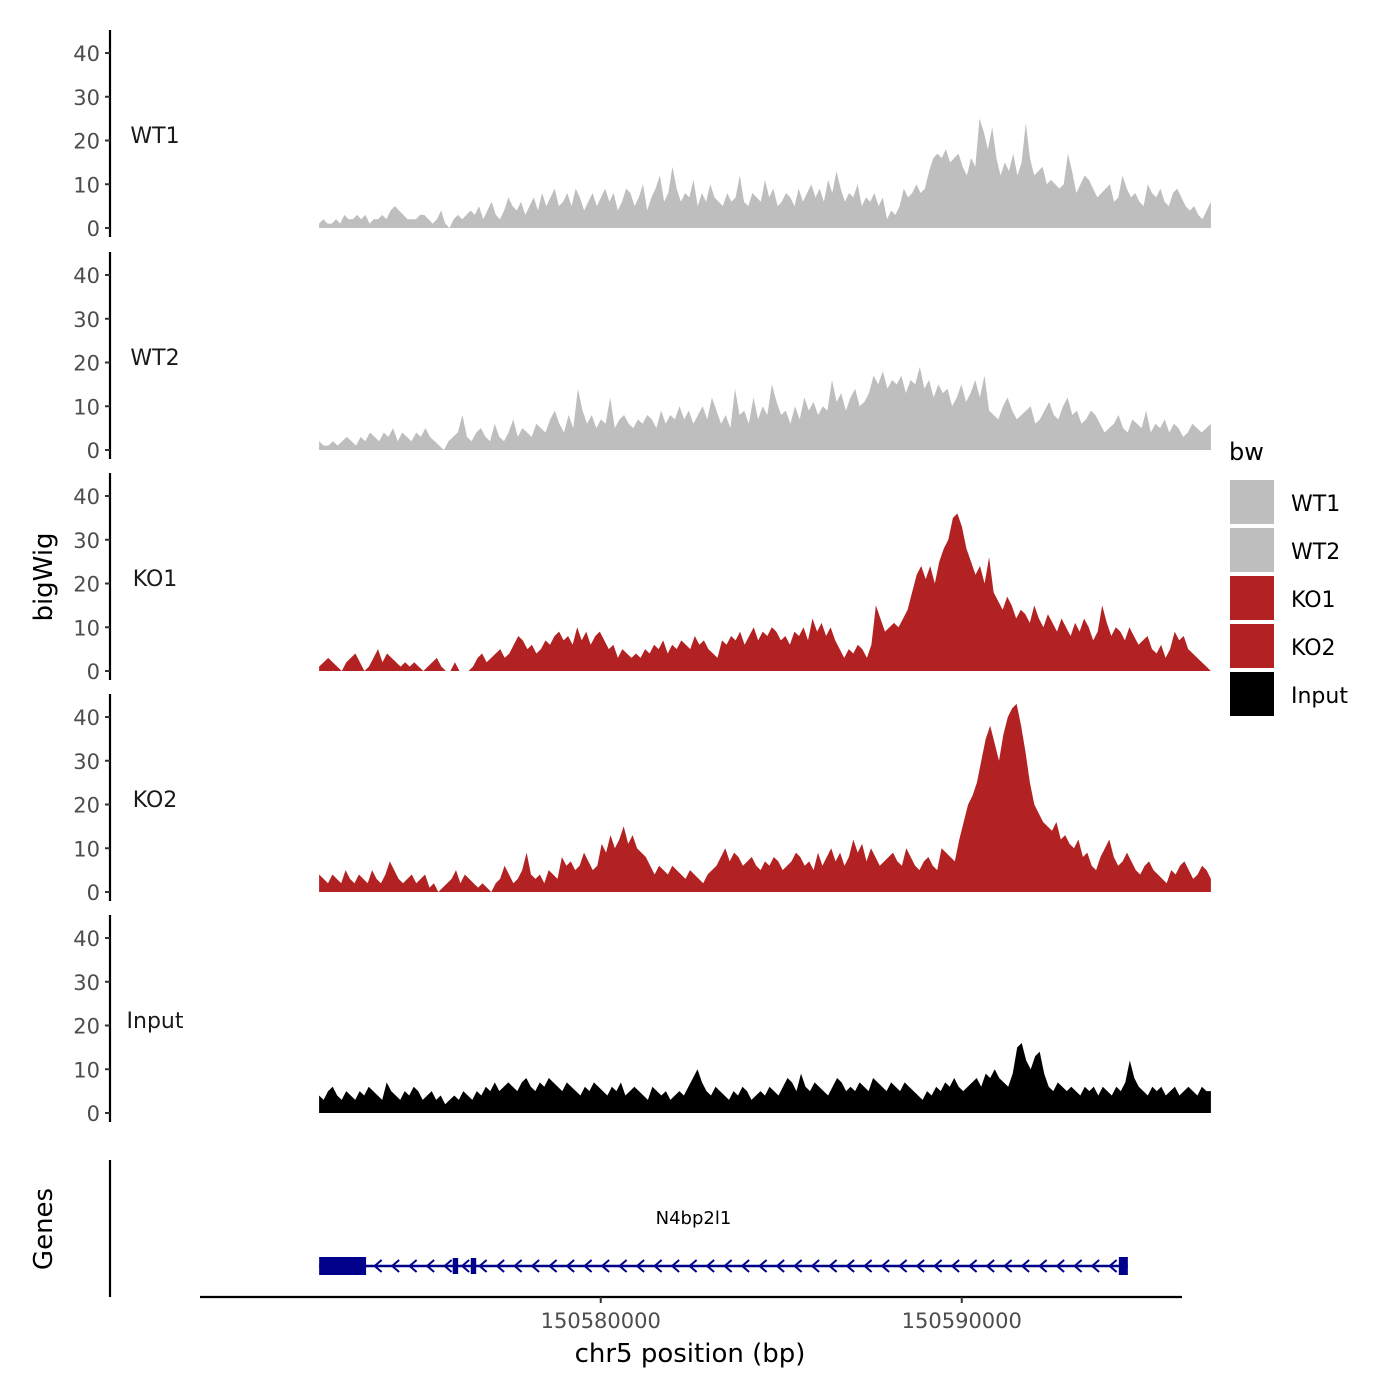  I want to click on area-wt1, so click(765, 173).